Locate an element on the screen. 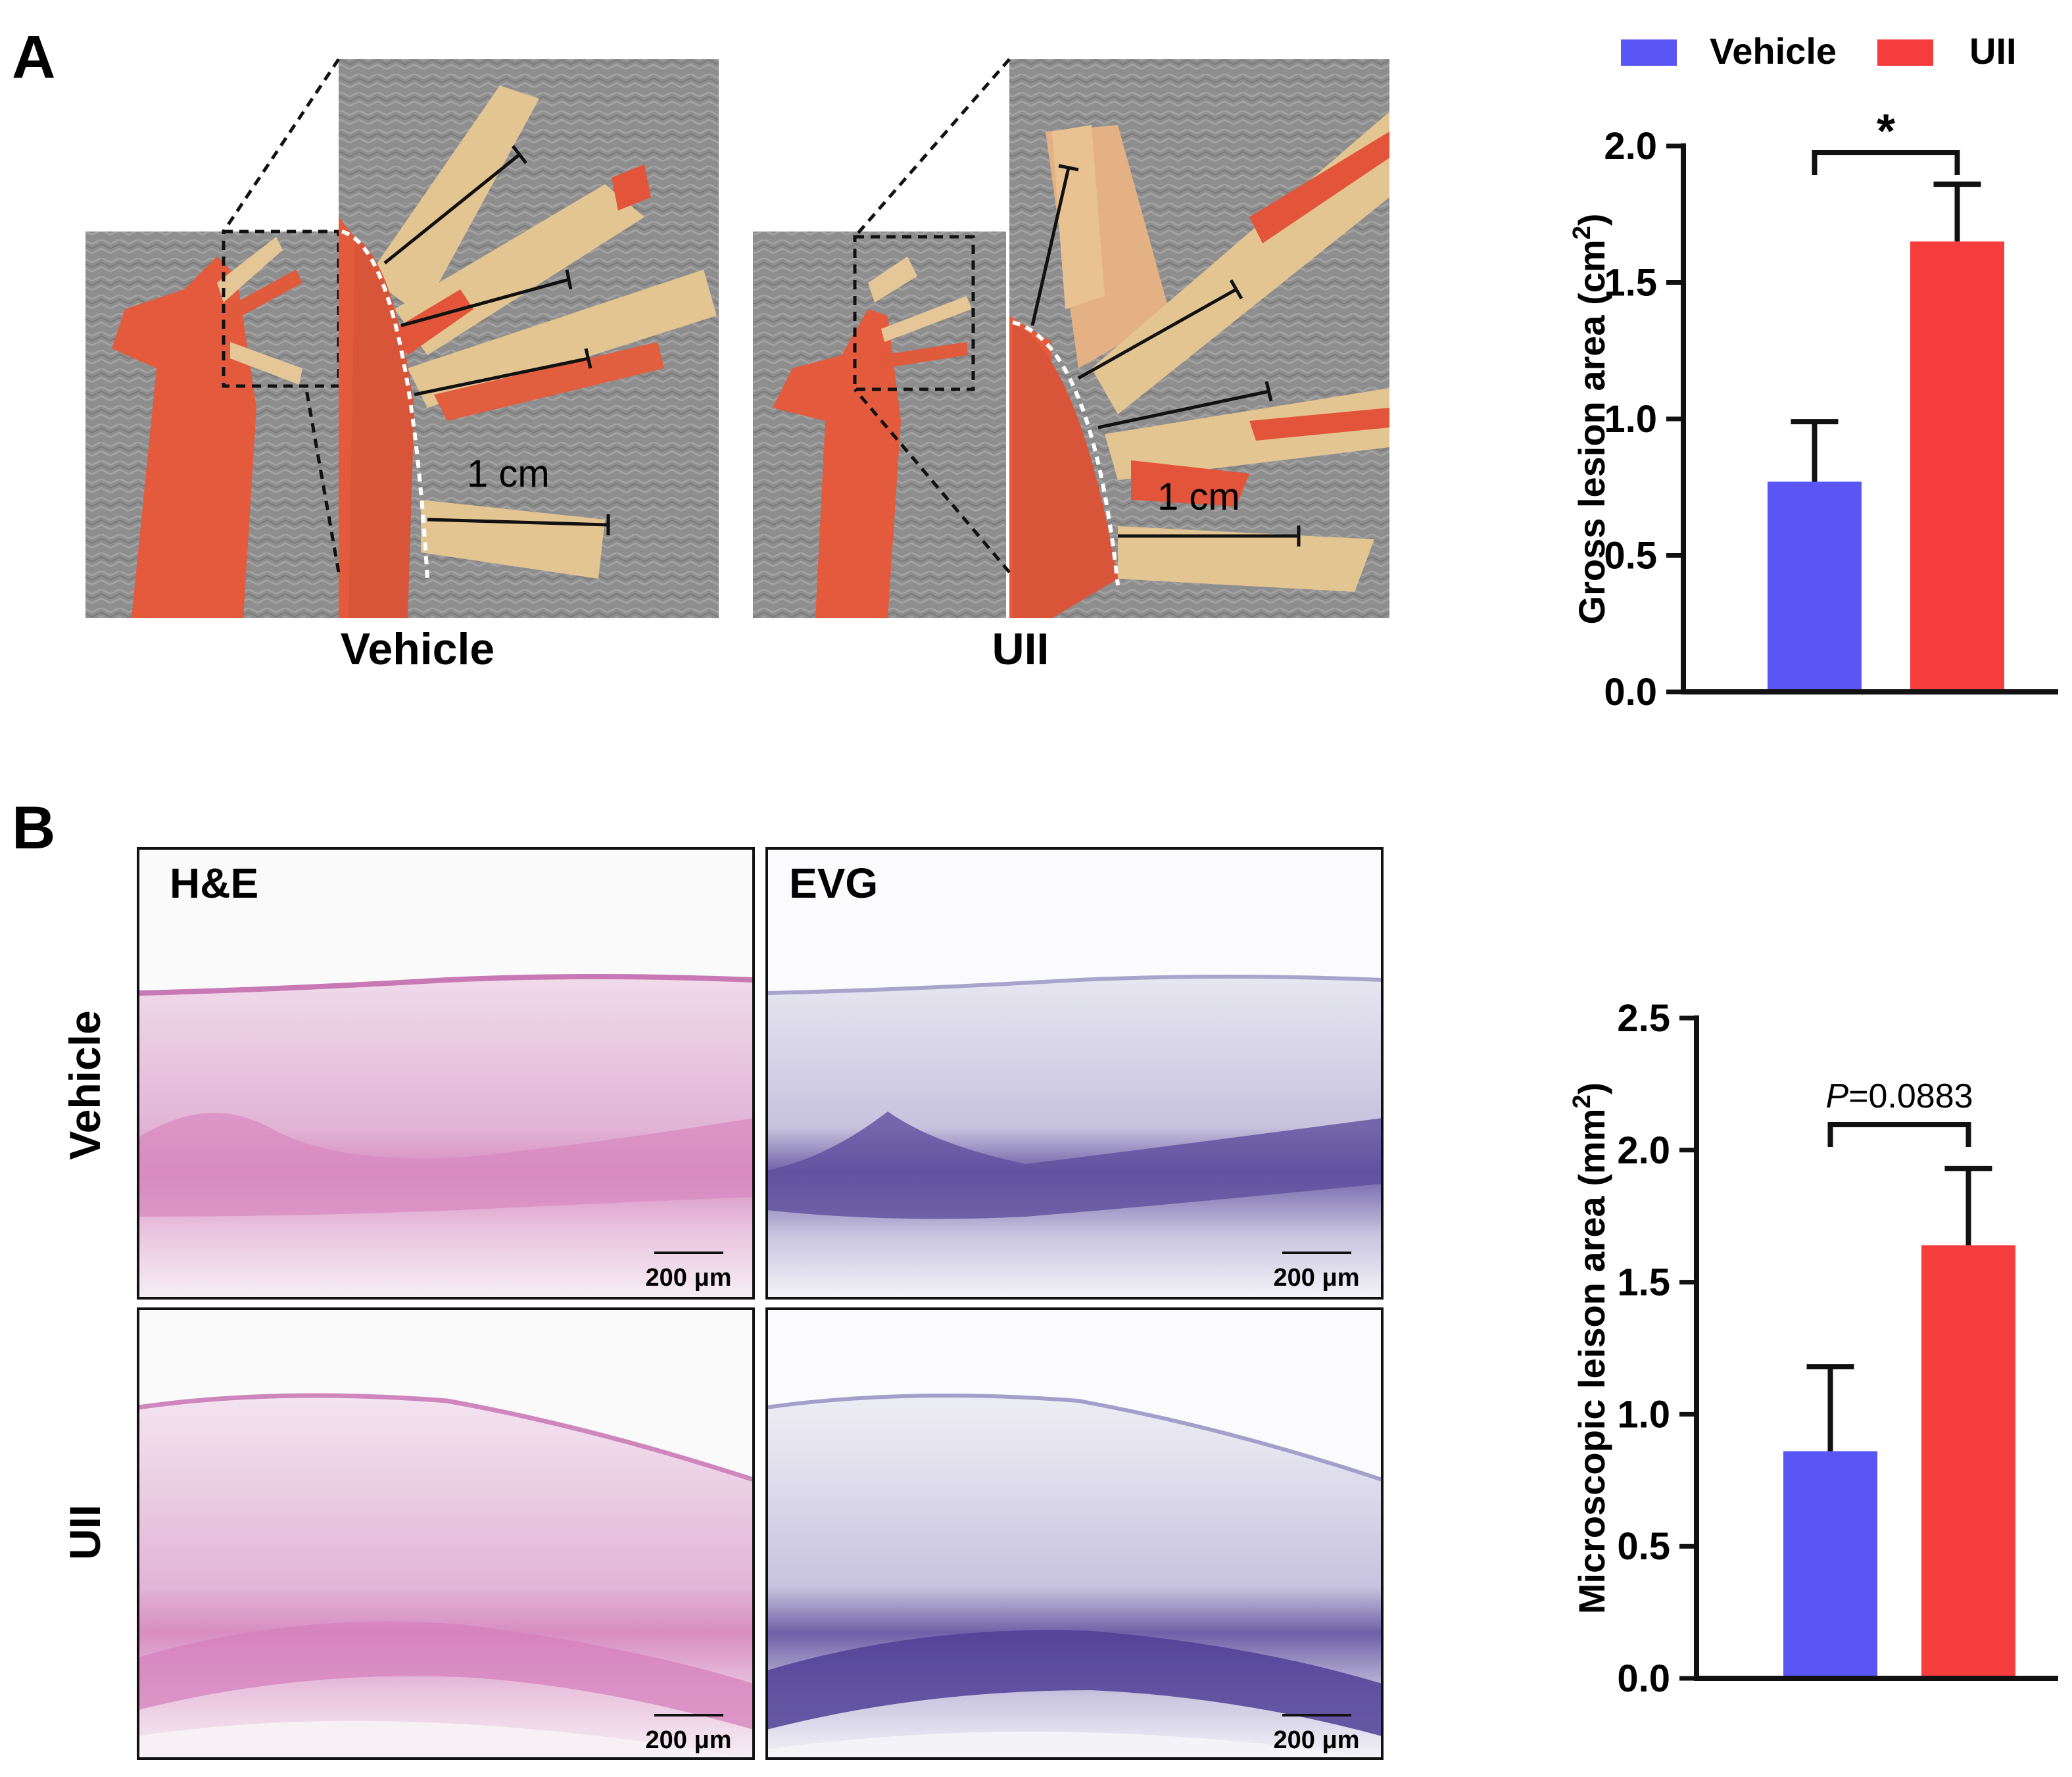 Image resolution: width=2072 pixels, height=1777 pixels. histology-vehicle-evg: EVG 200 μm is located at coordinates (1074, 1073).